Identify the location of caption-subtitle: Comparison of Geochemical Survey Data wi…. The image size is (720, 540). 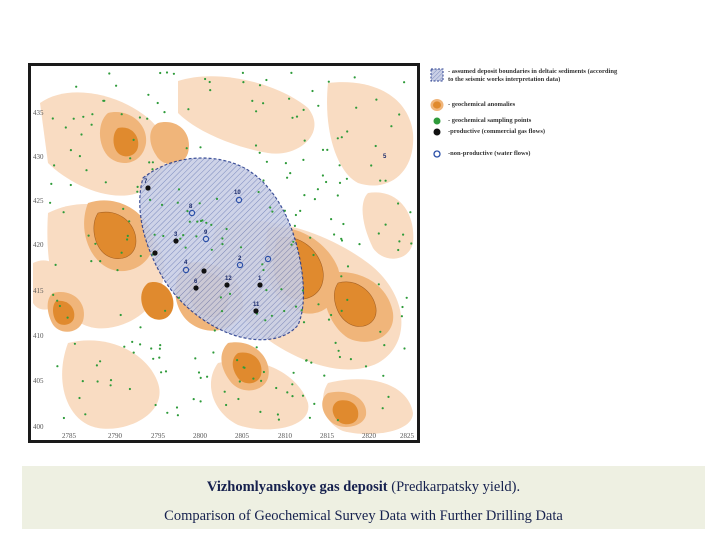
(363, 516).